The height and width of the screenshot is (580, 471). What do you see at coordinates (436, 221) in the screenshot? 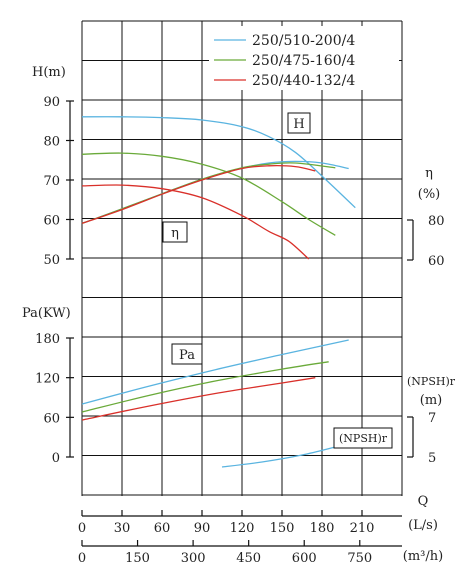
I see `eff-axis-tick-label: 80` at bounding box center [436, 221].